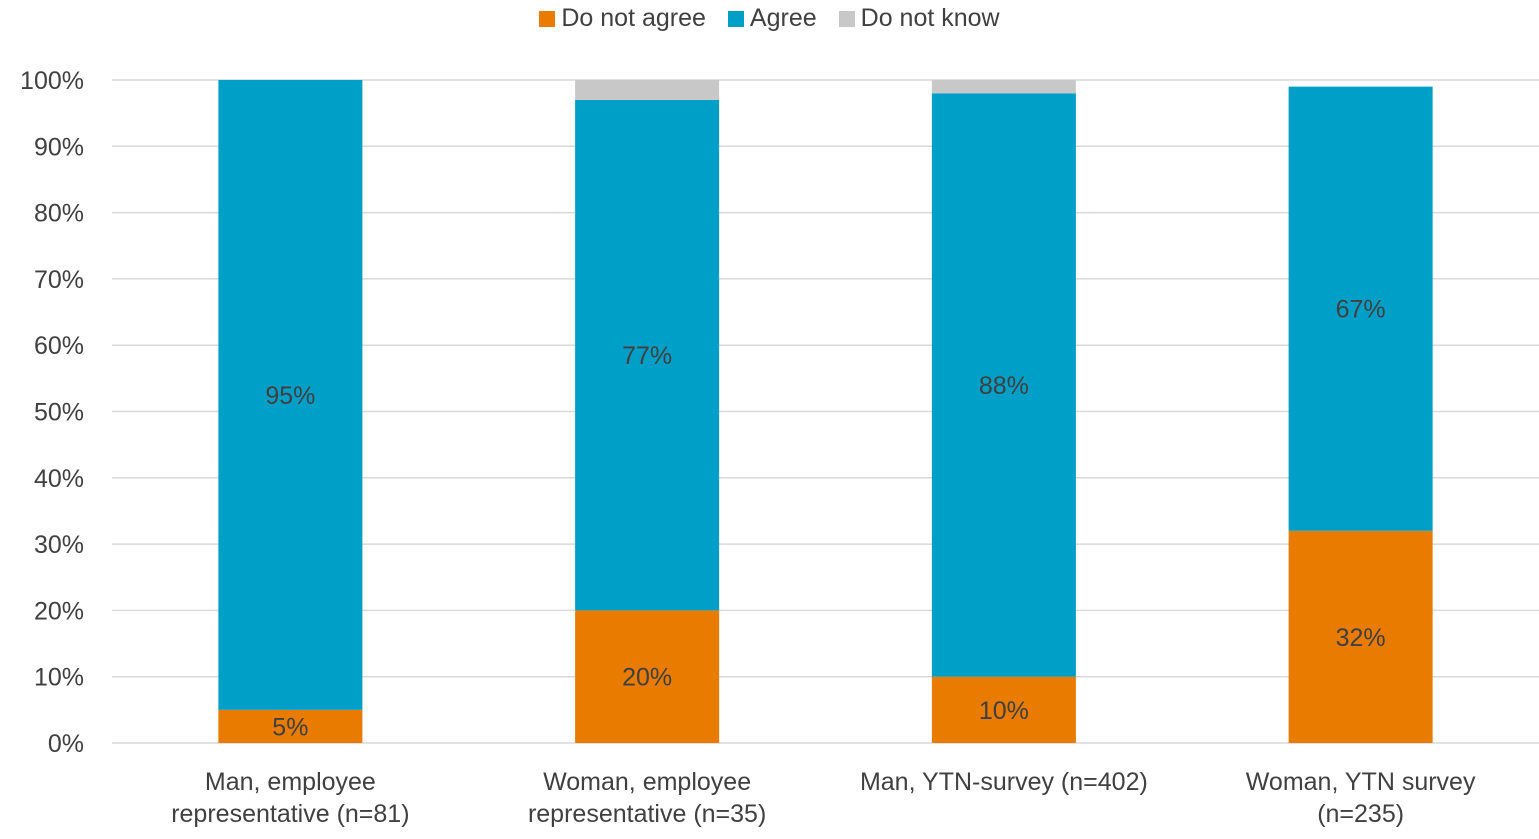  I want to click on data-label: 77%, so click(647, 356).